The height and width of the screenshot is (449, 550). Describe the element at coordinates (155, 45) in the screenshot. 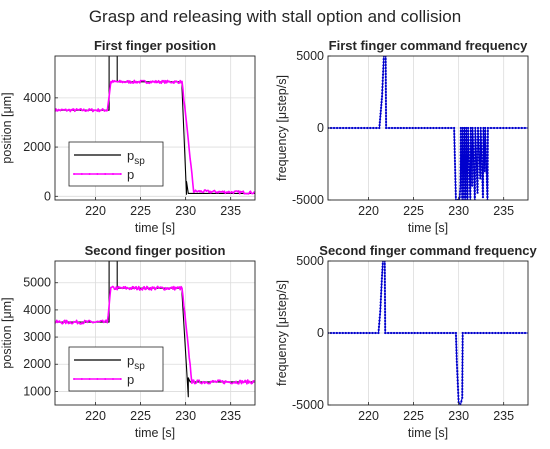

I see `panel-title: First finger position` at that location.